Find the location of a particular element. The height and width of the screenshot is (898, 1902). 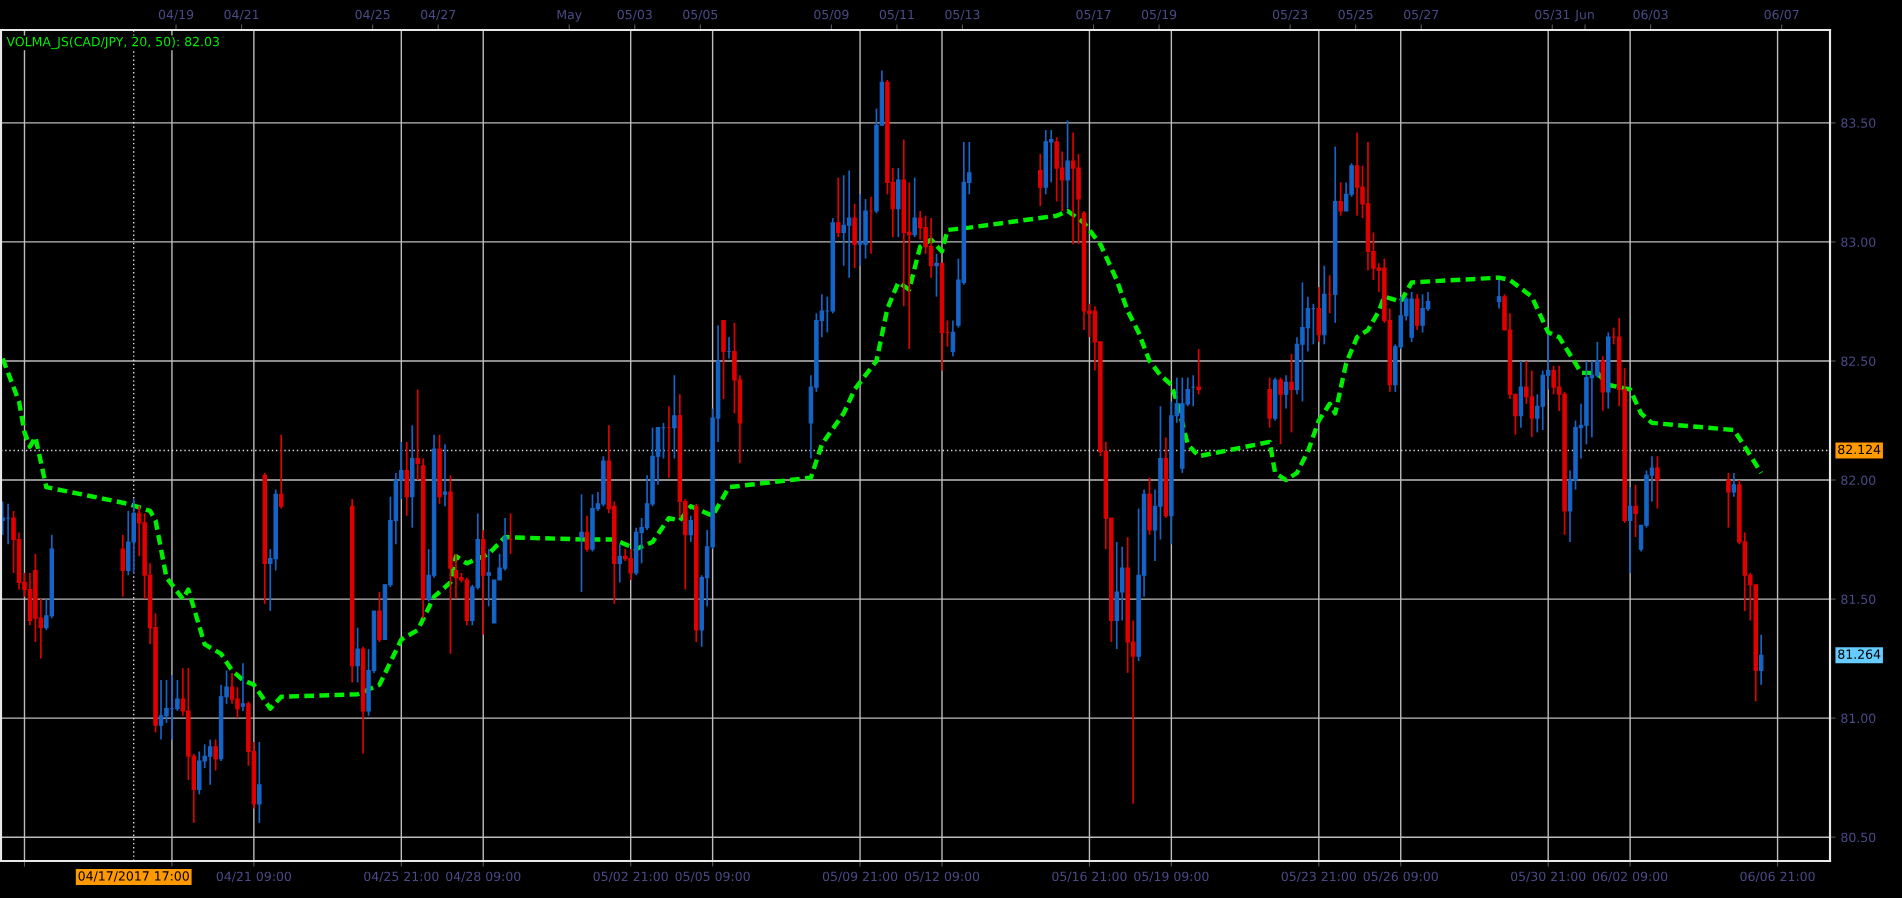

x-tick-label: 05/23 21:00 is located at coordinates (1318, 877).